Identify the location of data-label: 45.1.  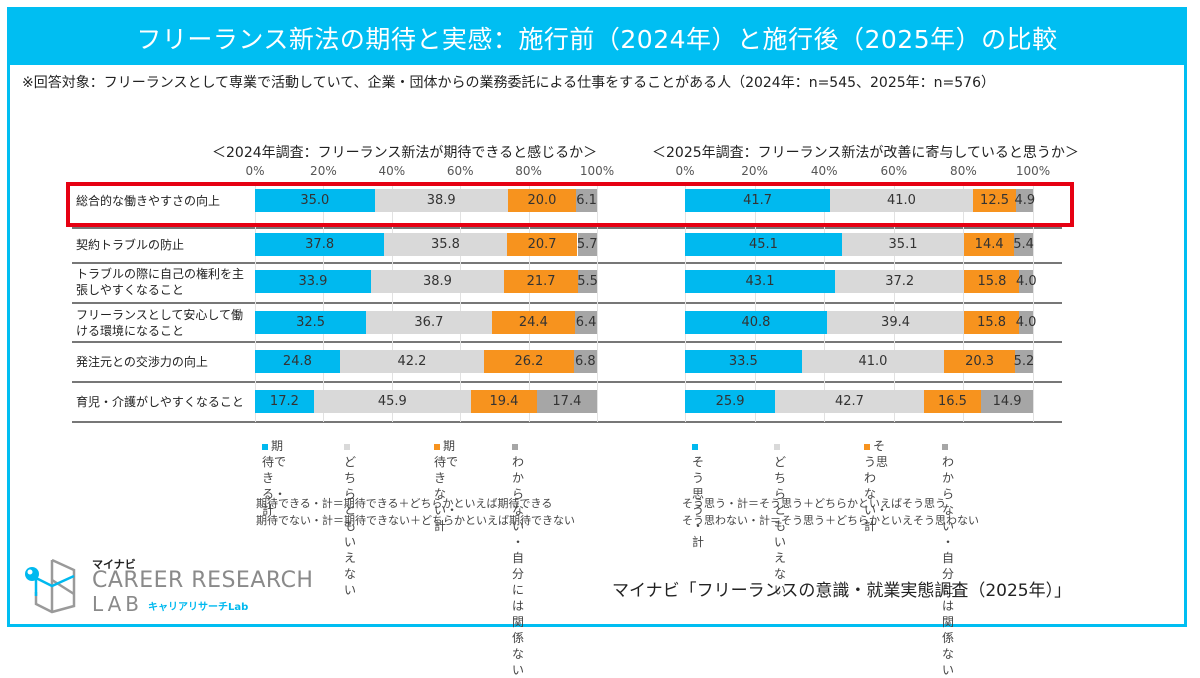
(763, 244).